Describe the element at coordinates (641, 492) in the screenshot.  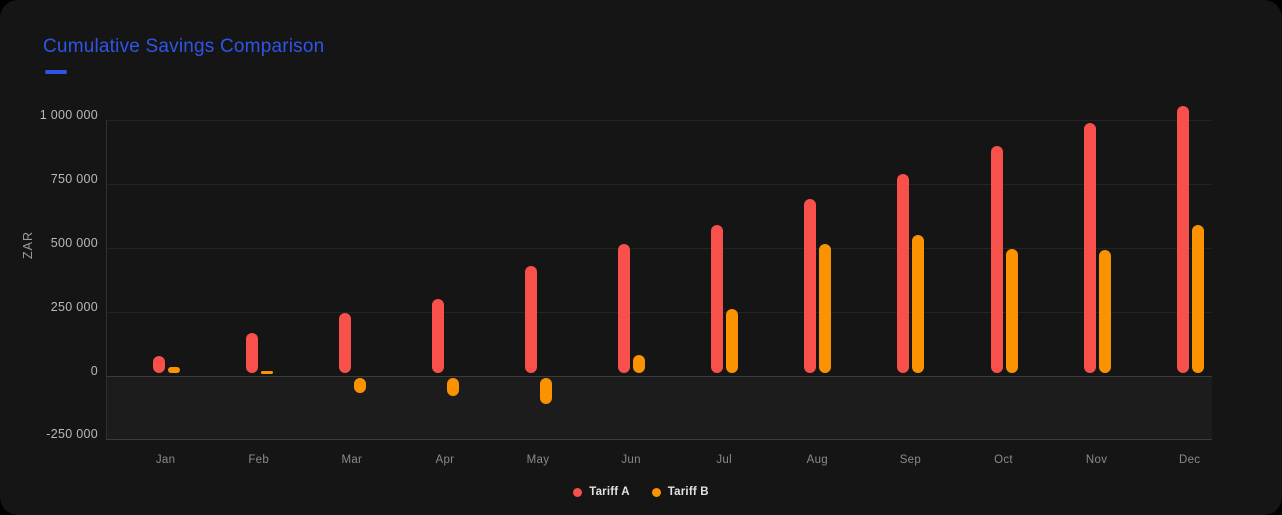
I see `chart-legend: Tariff A Tariff B` at that location.